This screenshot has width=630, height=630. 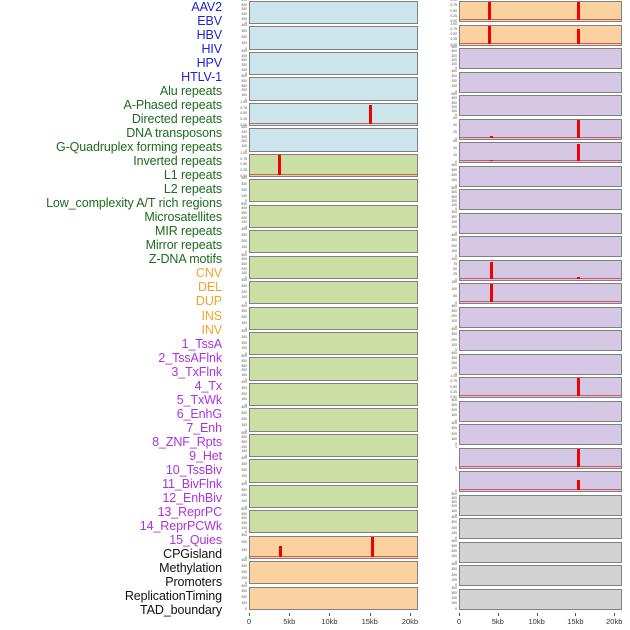 I want to click on y-axis: 1.00 0.75 0.50 0.25 0.00, so click(x=447, y=12).